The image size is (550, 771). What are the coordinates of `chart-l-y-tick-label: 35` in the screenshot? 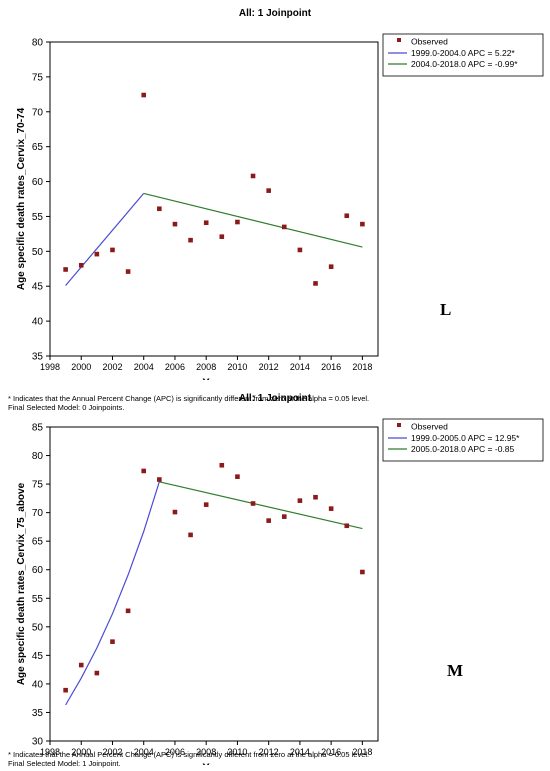 It's located at (38, 357).